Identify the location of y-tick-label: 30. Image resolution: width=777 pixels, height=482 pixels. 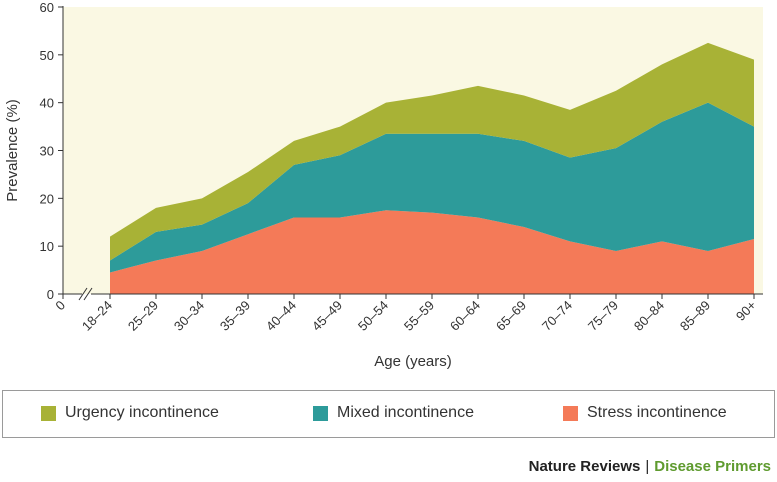
(47, 151).